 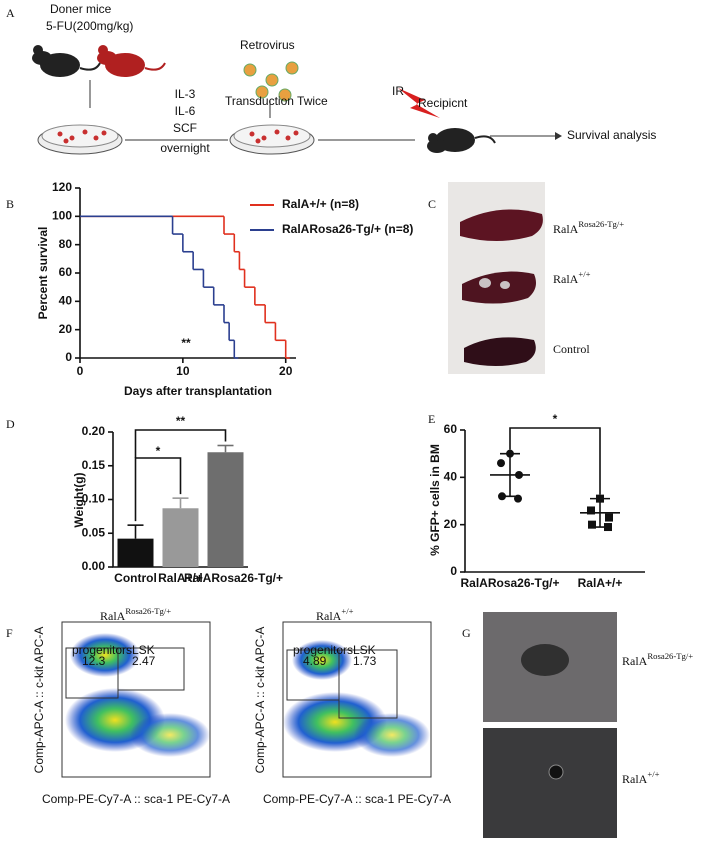 I want to click on x-tick-label: Control, so click(x=135, y=578).